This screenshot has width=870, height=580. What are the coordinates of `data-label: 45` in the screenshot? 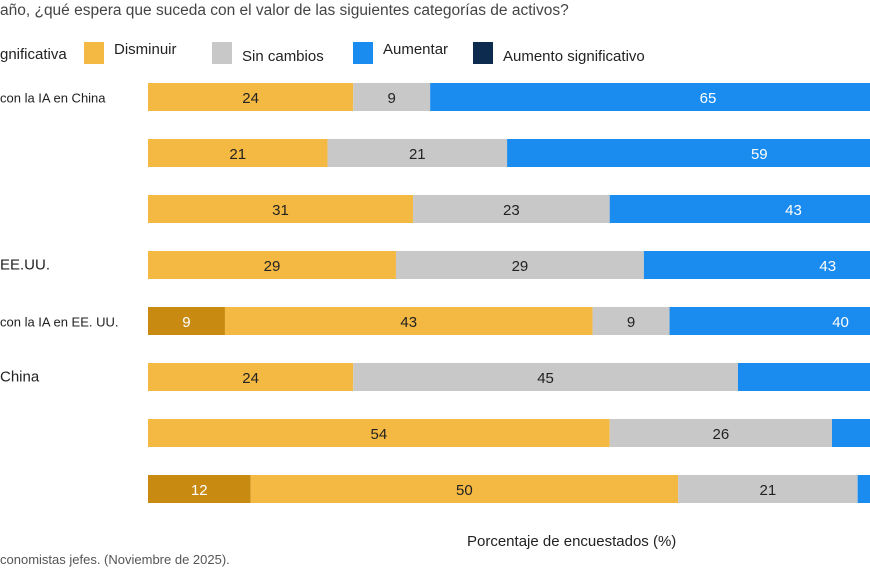 It's located at (545, 378).